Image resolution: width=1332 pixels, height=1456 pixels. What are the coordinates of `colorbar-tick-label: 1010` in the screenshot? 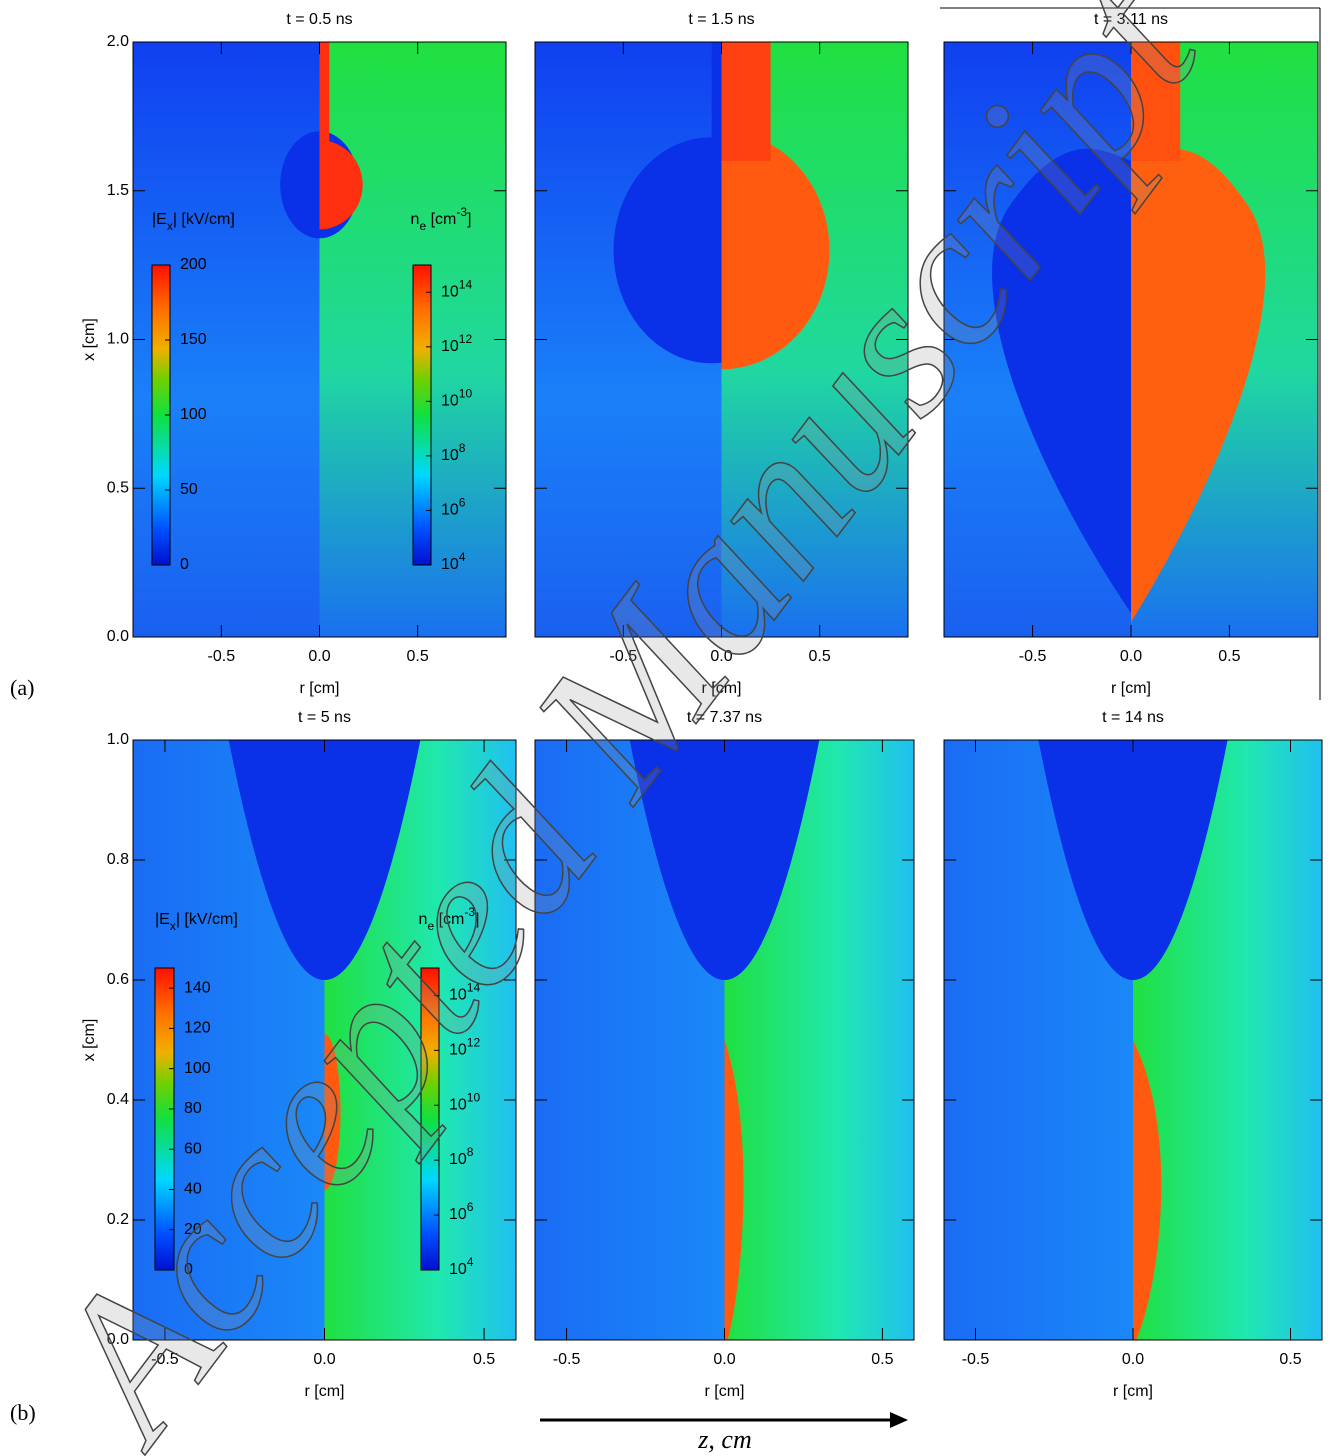 It's located at (456, 398).